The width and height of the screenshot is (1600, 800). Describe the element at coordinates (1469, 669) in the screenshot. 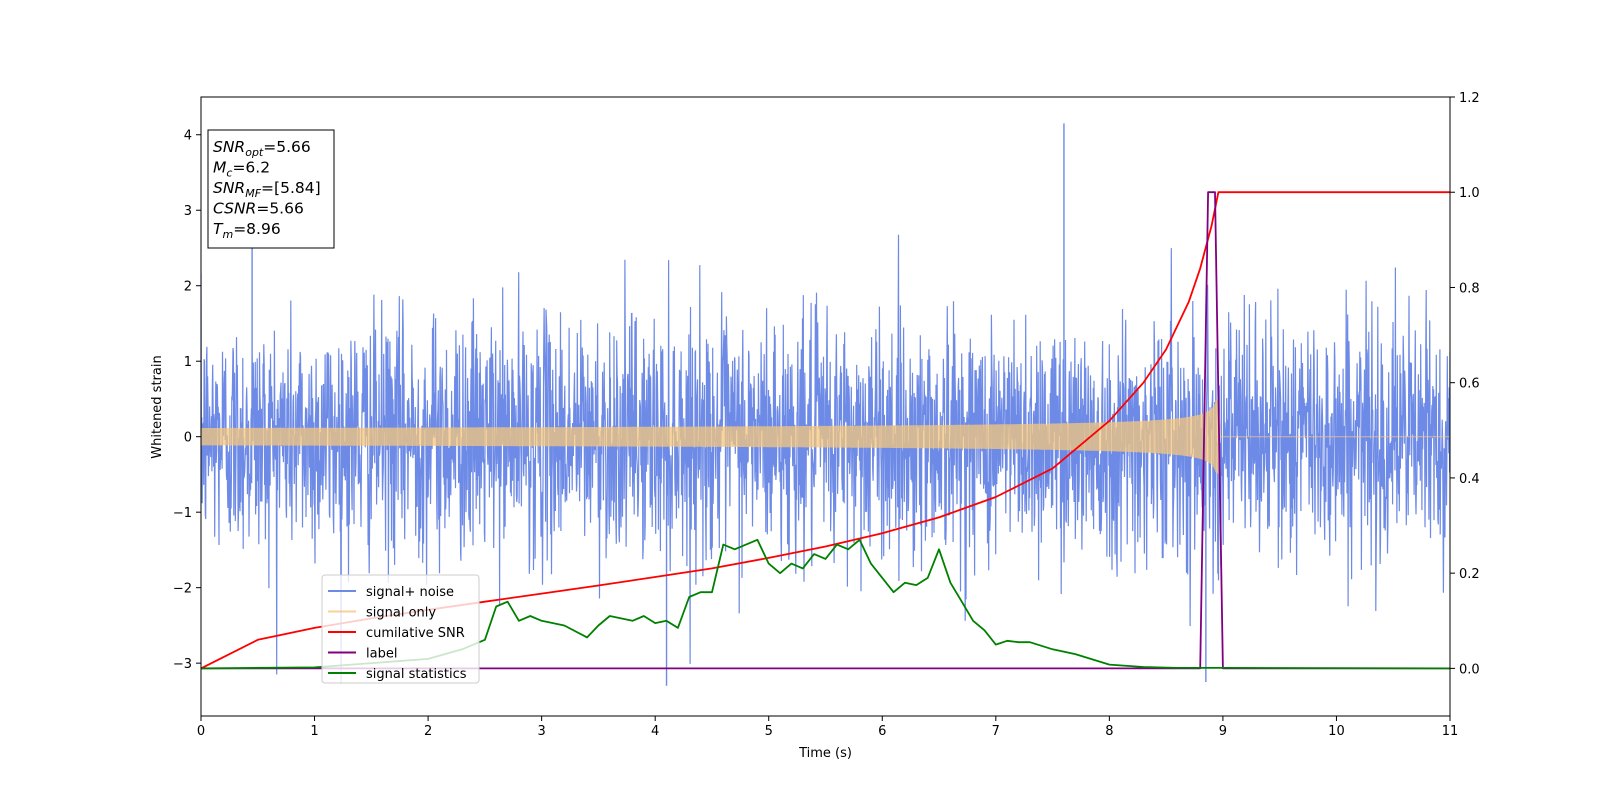

I see `y2-tick-label: 0.0` at that location.